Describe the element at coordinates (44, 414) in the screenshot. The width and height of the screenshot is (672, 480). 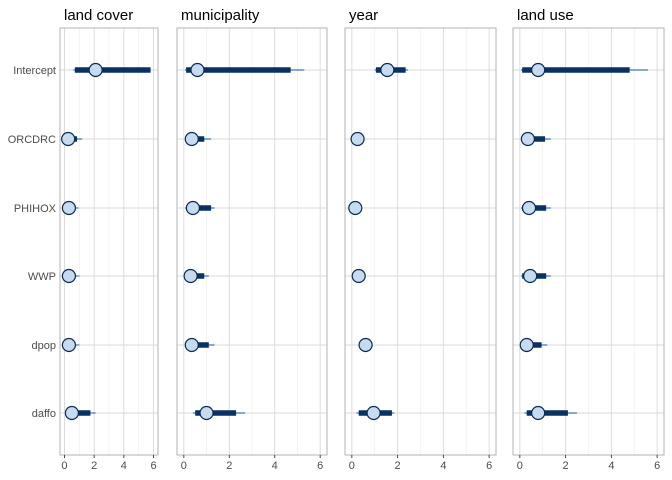
I see `y-label-daffo: daffo` at that location.